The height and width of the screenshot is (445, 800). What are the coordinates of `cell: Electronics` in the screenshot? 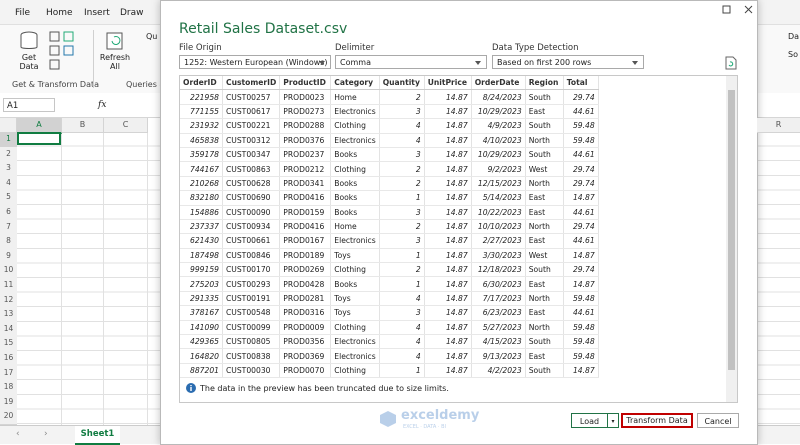 It's located at (355, 356).